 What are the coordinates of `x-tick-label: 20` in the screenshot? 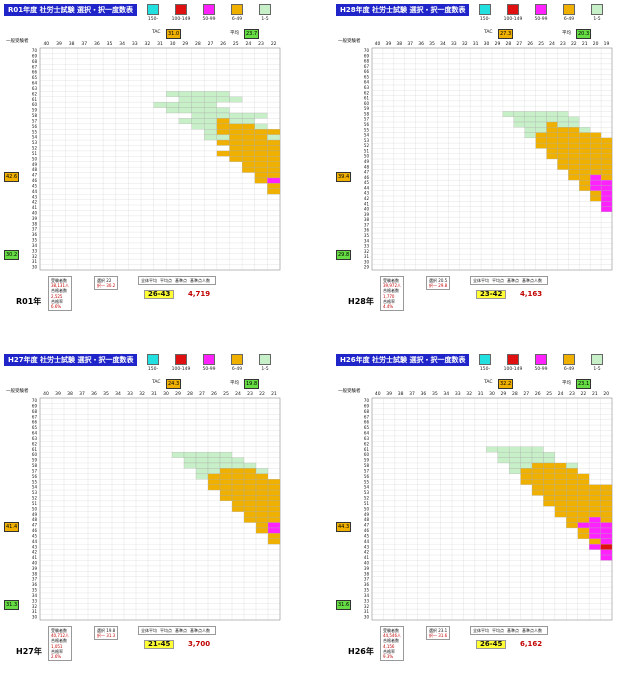 It's located at (606, 394).